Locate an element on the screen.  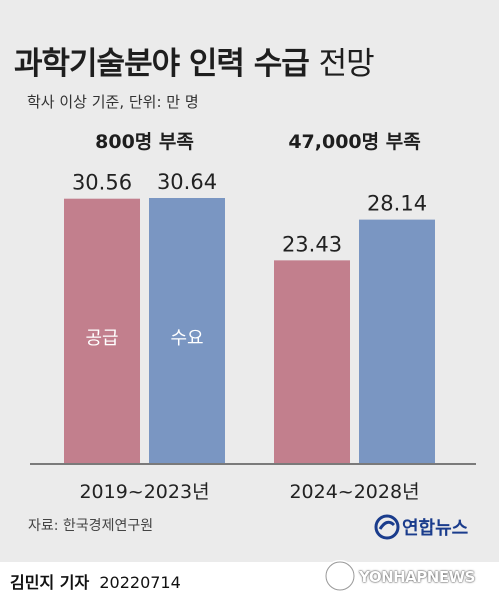
shortage-annotation: 47,000명 부족 is located at coordinates (354, 142).